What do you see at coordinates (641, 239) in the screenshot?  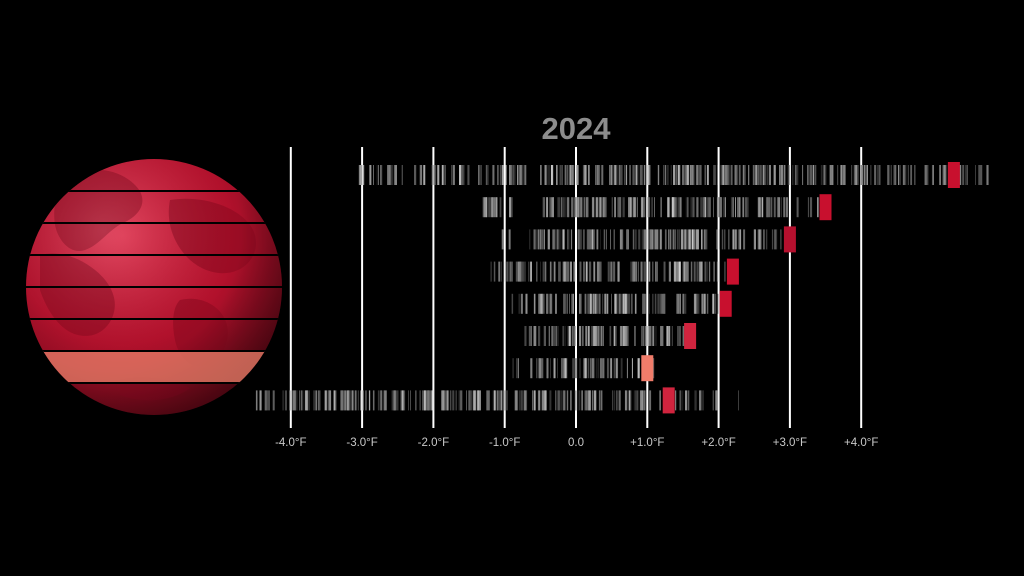 I see `strip-row` at bounding box center [641, 239].